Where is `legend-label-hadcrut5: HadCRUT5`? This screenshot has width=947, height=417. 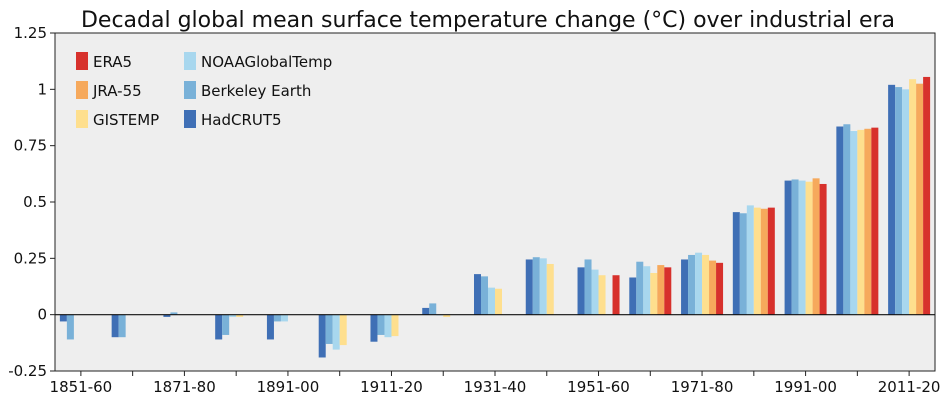
legend-label-hadcrut5: HadCRUT5 is located at coordinates (241, 120).